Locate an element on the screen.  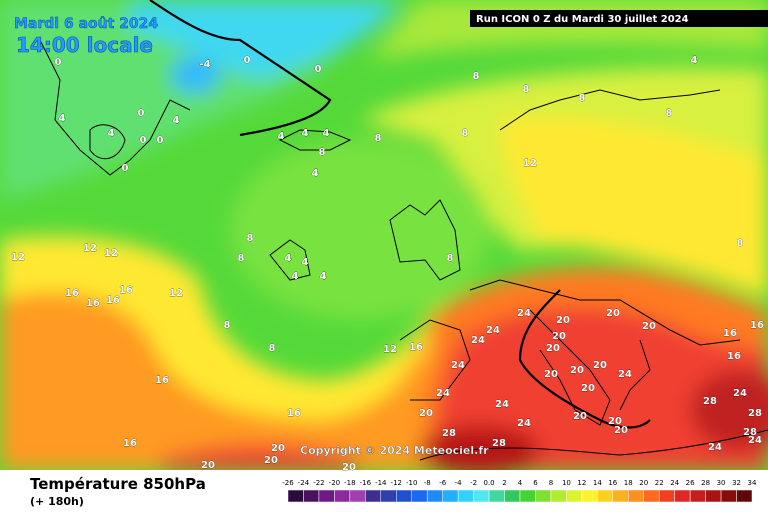
scale-label: 30 is located at coordinates (721, 483).